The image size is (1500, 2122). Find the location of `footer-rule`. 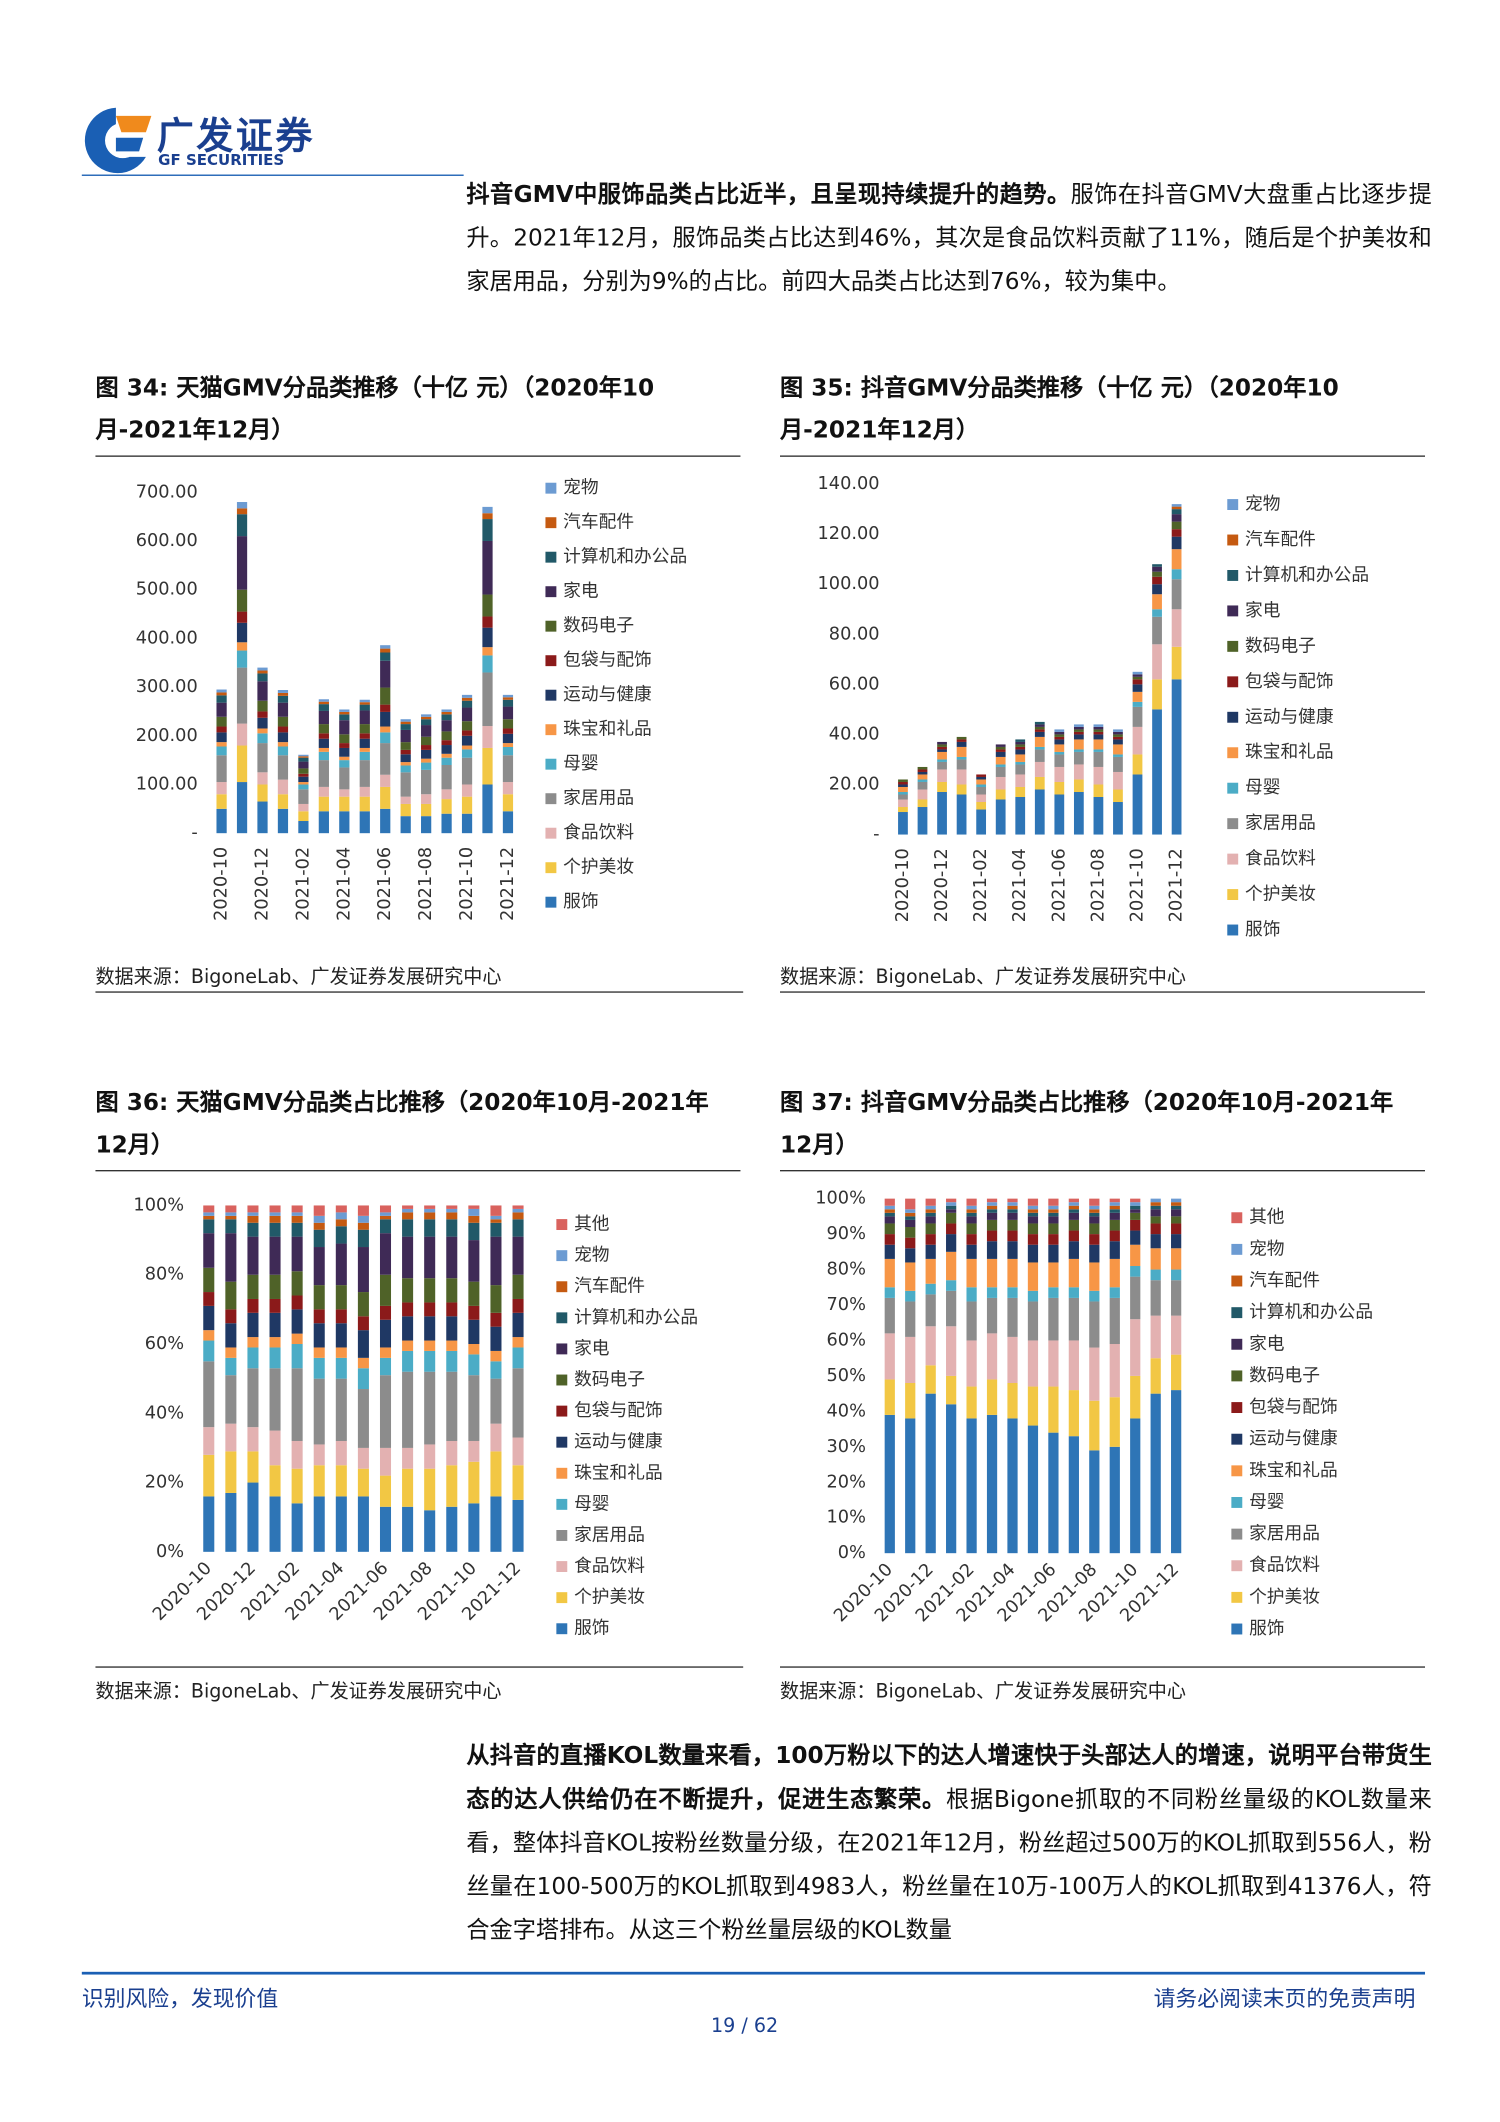

footer-rule is located at coordinates (753, 1972).